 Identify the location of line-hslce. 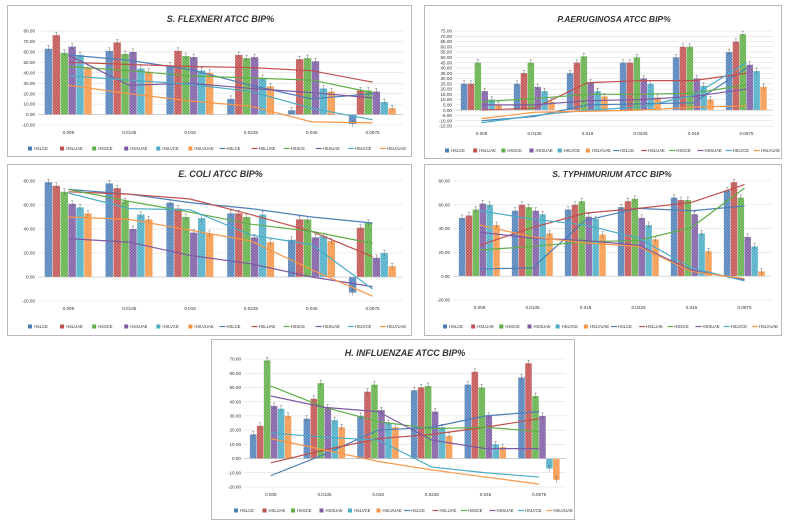
(612, 237).